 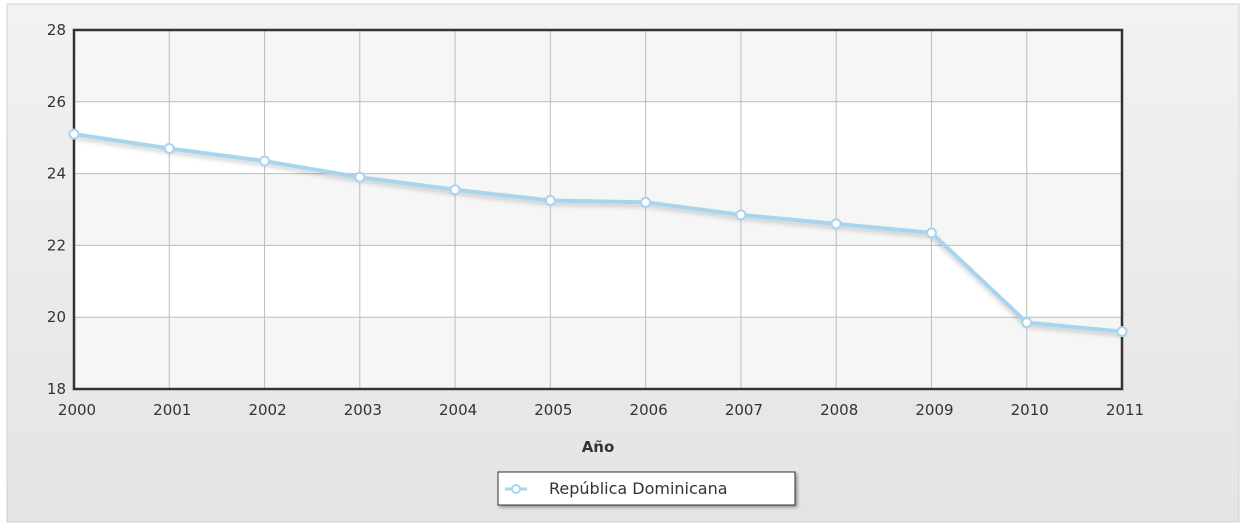 I want to click on x-tick-label: 2005, so click(x=553, y=410).